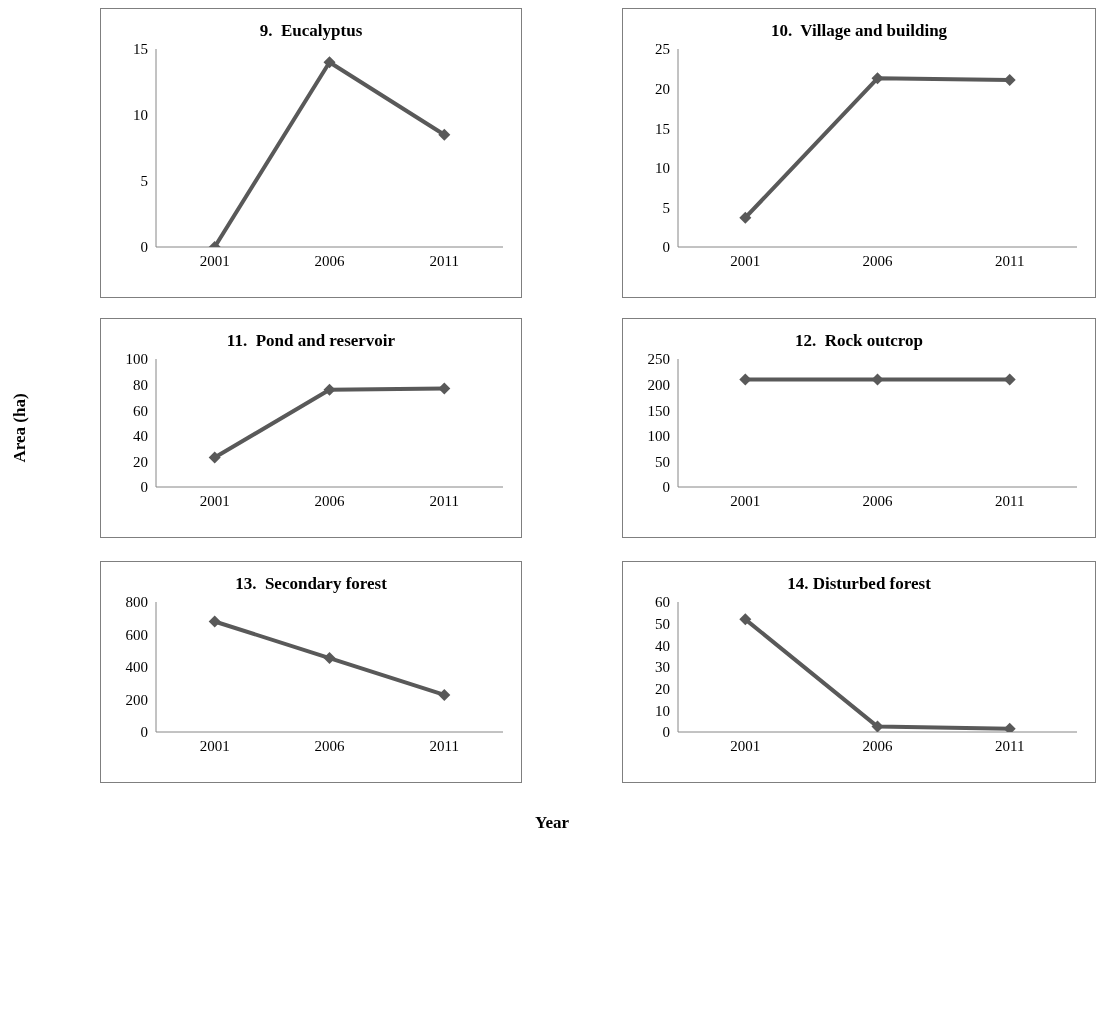 The image size is (1096, 1033). What do you see at coordinates (859, 341) in the screenshot?
I see `chart-title: 12. Rock outcrop` at bounding box center [859, 341].